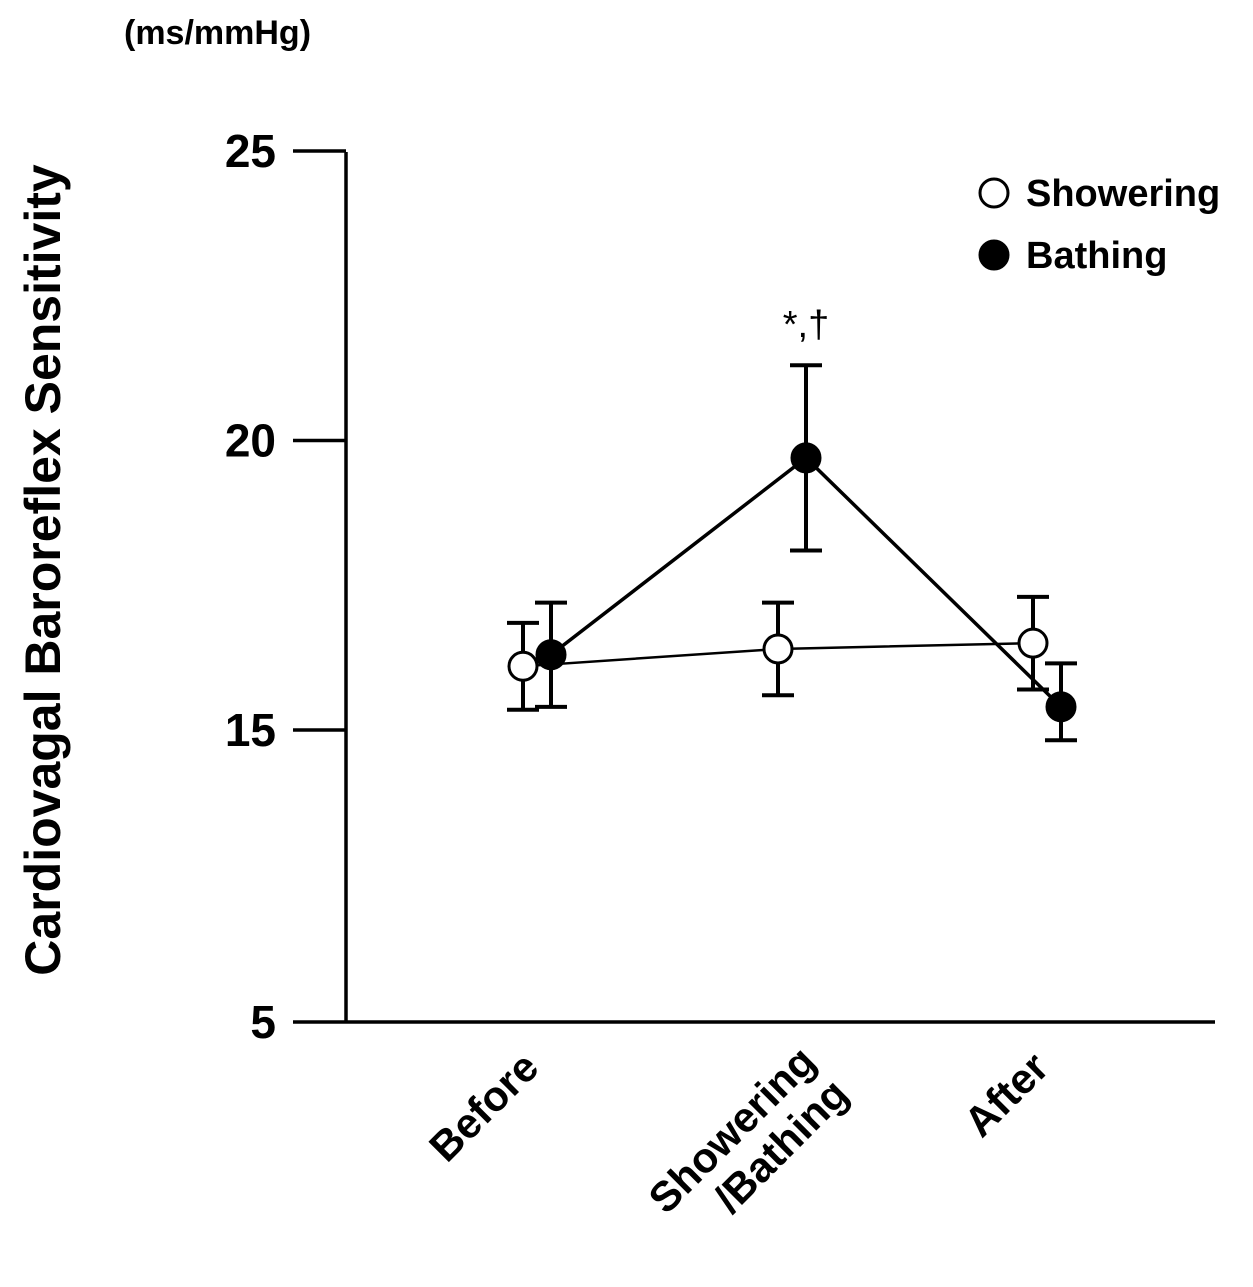  What do you see at coordinates (250, 441) in the screenshot?
I see `y-tick-label: 20` at bounding box center [250, 441].